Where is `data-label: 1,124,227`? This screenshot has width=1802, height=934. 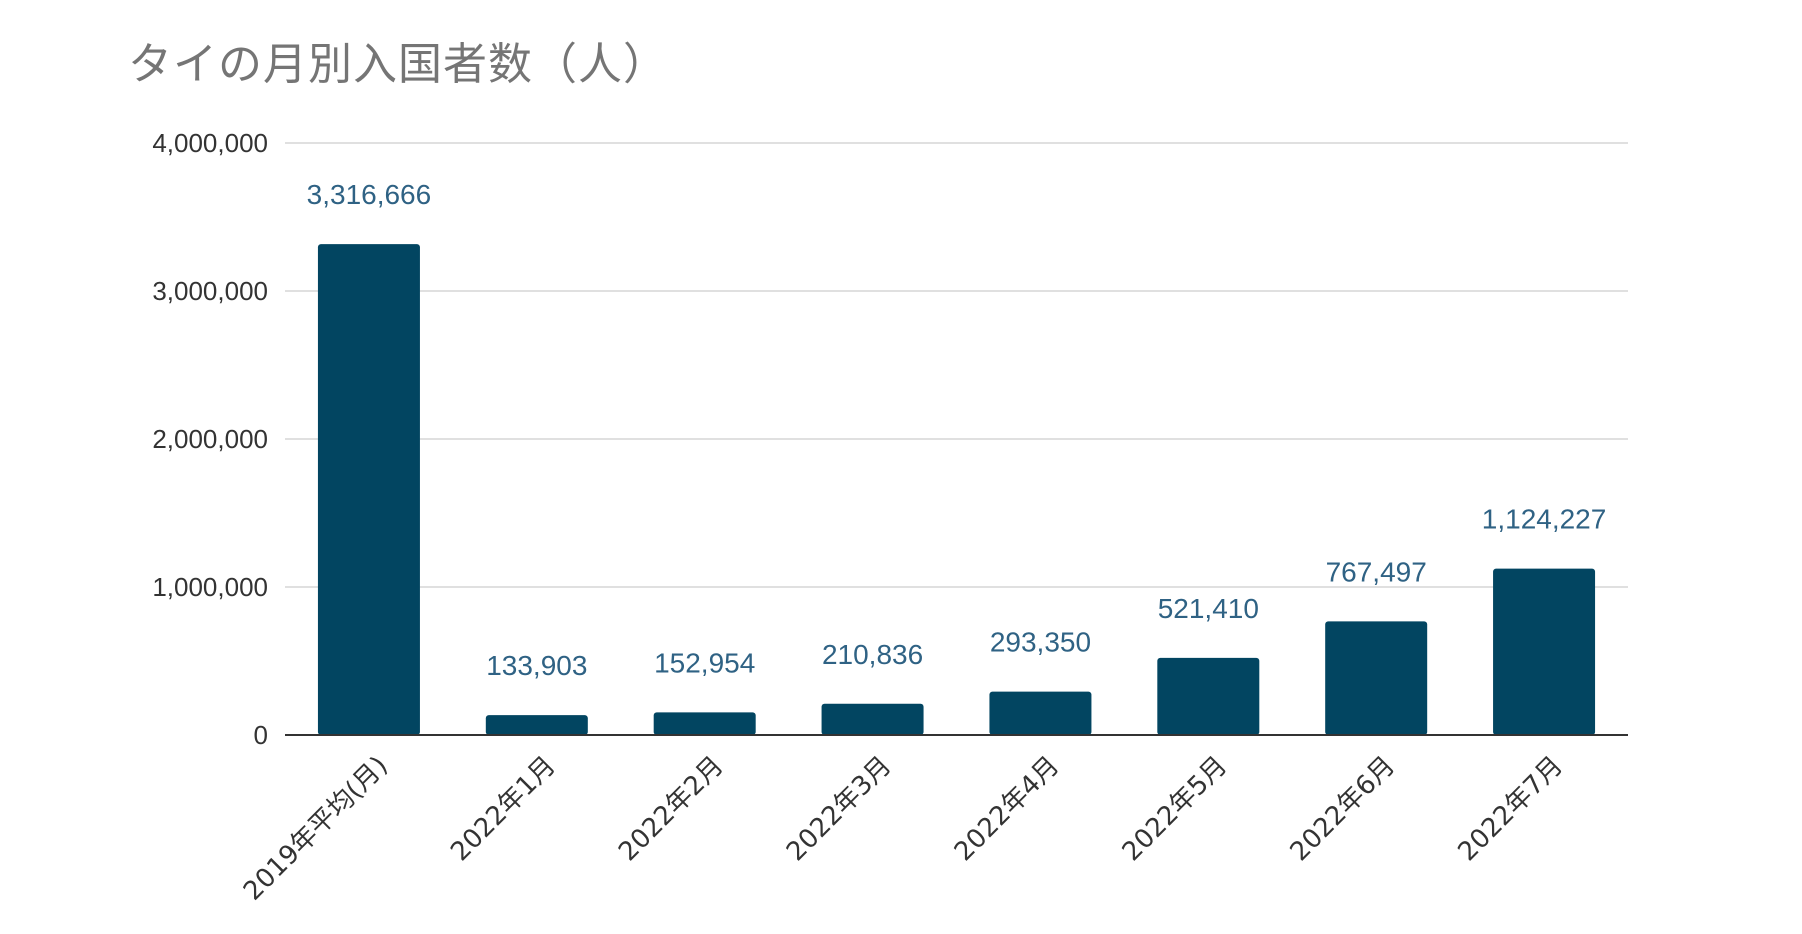 data-label: 1,124,227 is located at coordinates (1544, 519).